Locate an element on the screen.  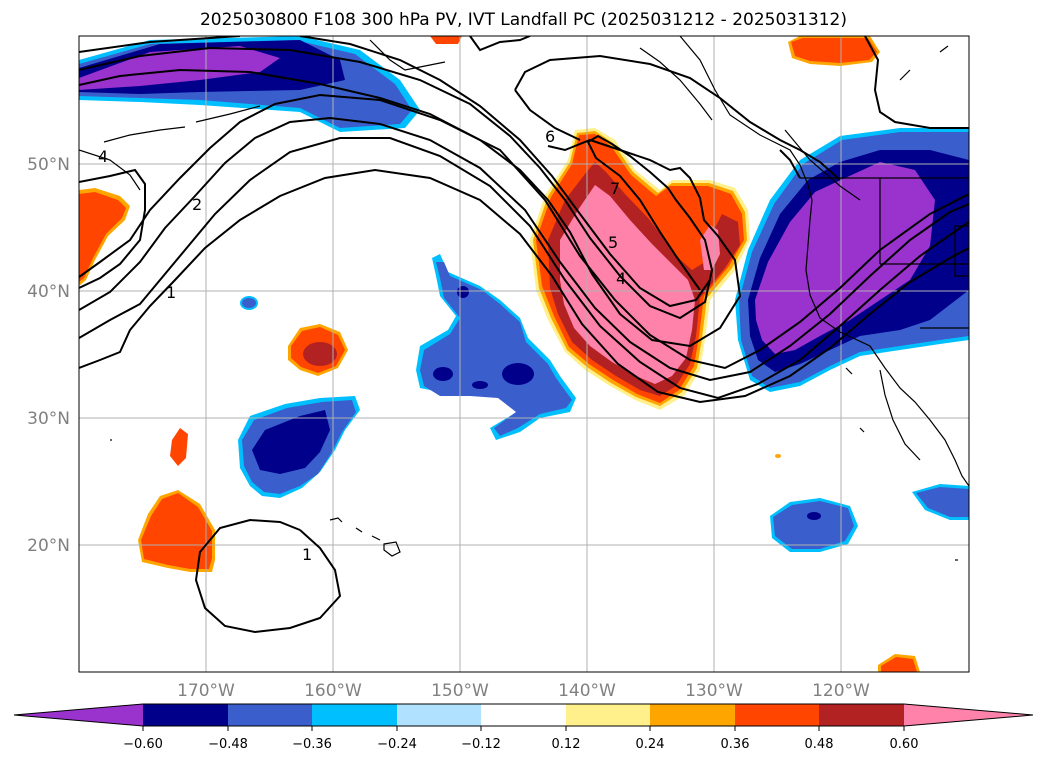
colorbar-tick-label: 0.12 is located at coordinates (566, 744).